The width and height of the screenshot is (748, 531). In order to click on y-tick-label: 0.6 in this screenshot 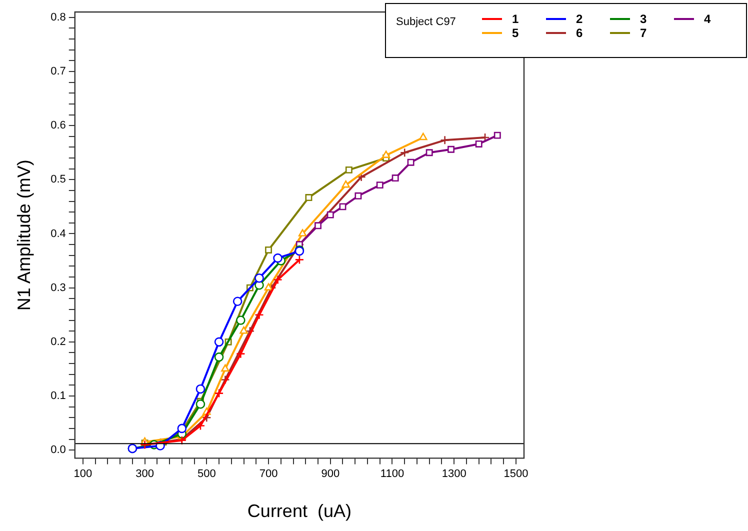, I will do `click(58, 126)`.